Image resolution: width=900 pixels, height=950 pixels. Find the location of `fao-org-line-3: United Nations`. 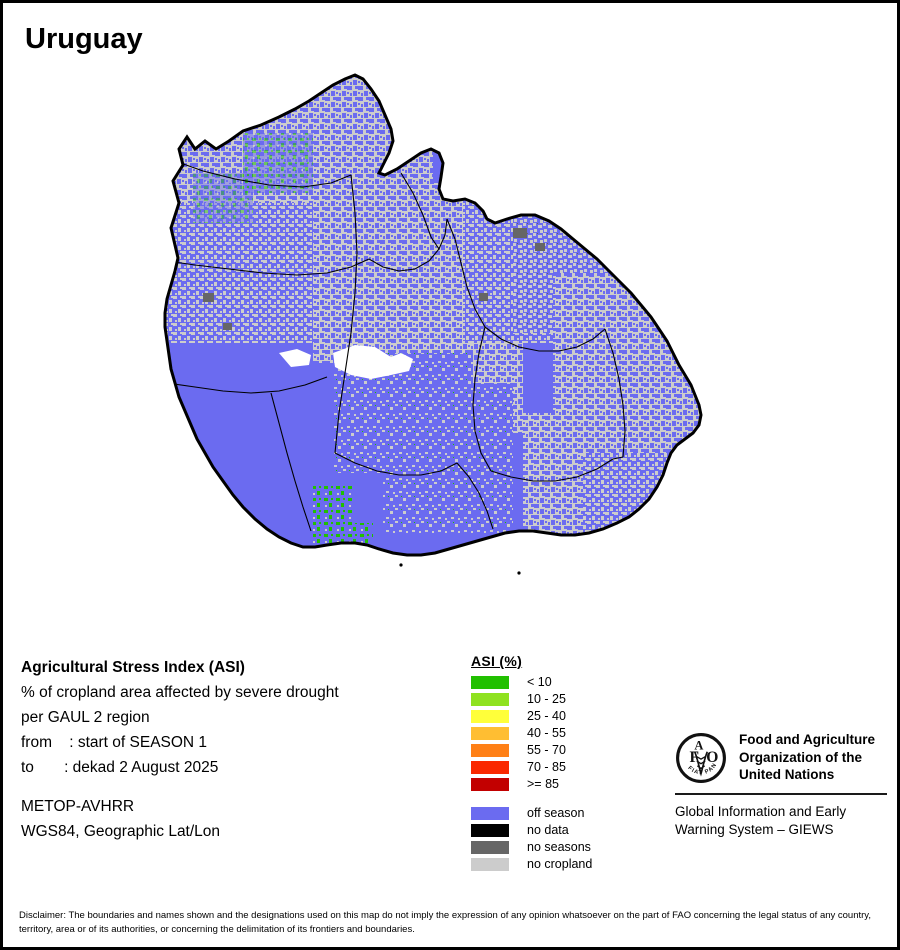

fao-org-line-3: United Nations is located at coordinates (787, 774).